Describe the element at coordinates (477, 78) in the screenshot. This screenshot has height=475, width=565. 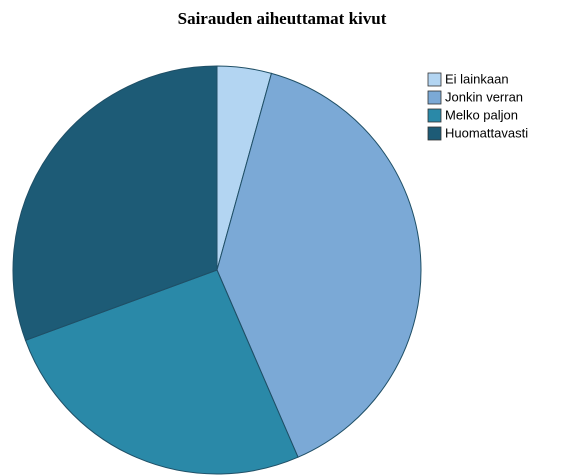
I see `legend-label: Ei lainkaan` at that location.